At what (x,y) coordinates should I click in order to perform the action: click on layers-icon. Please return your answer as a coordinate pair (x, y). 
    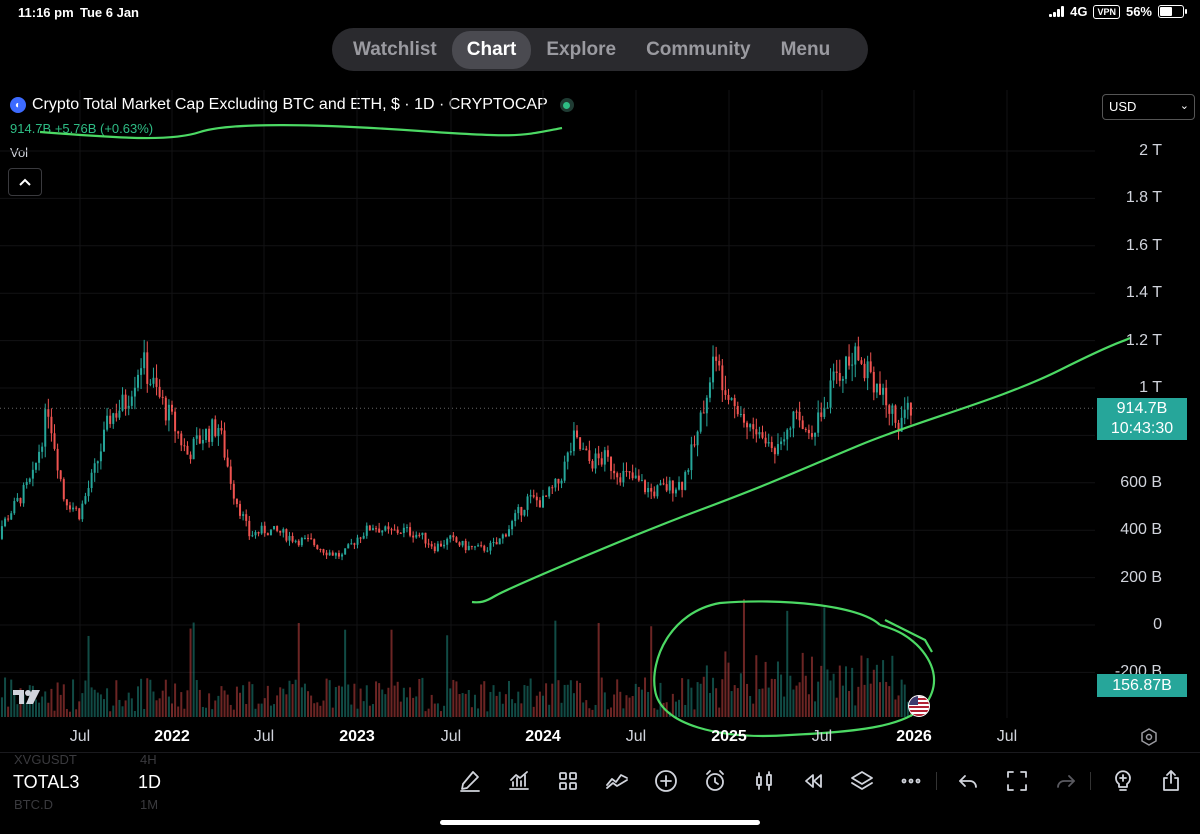
    Looking at the image, I should click on (862, 781).